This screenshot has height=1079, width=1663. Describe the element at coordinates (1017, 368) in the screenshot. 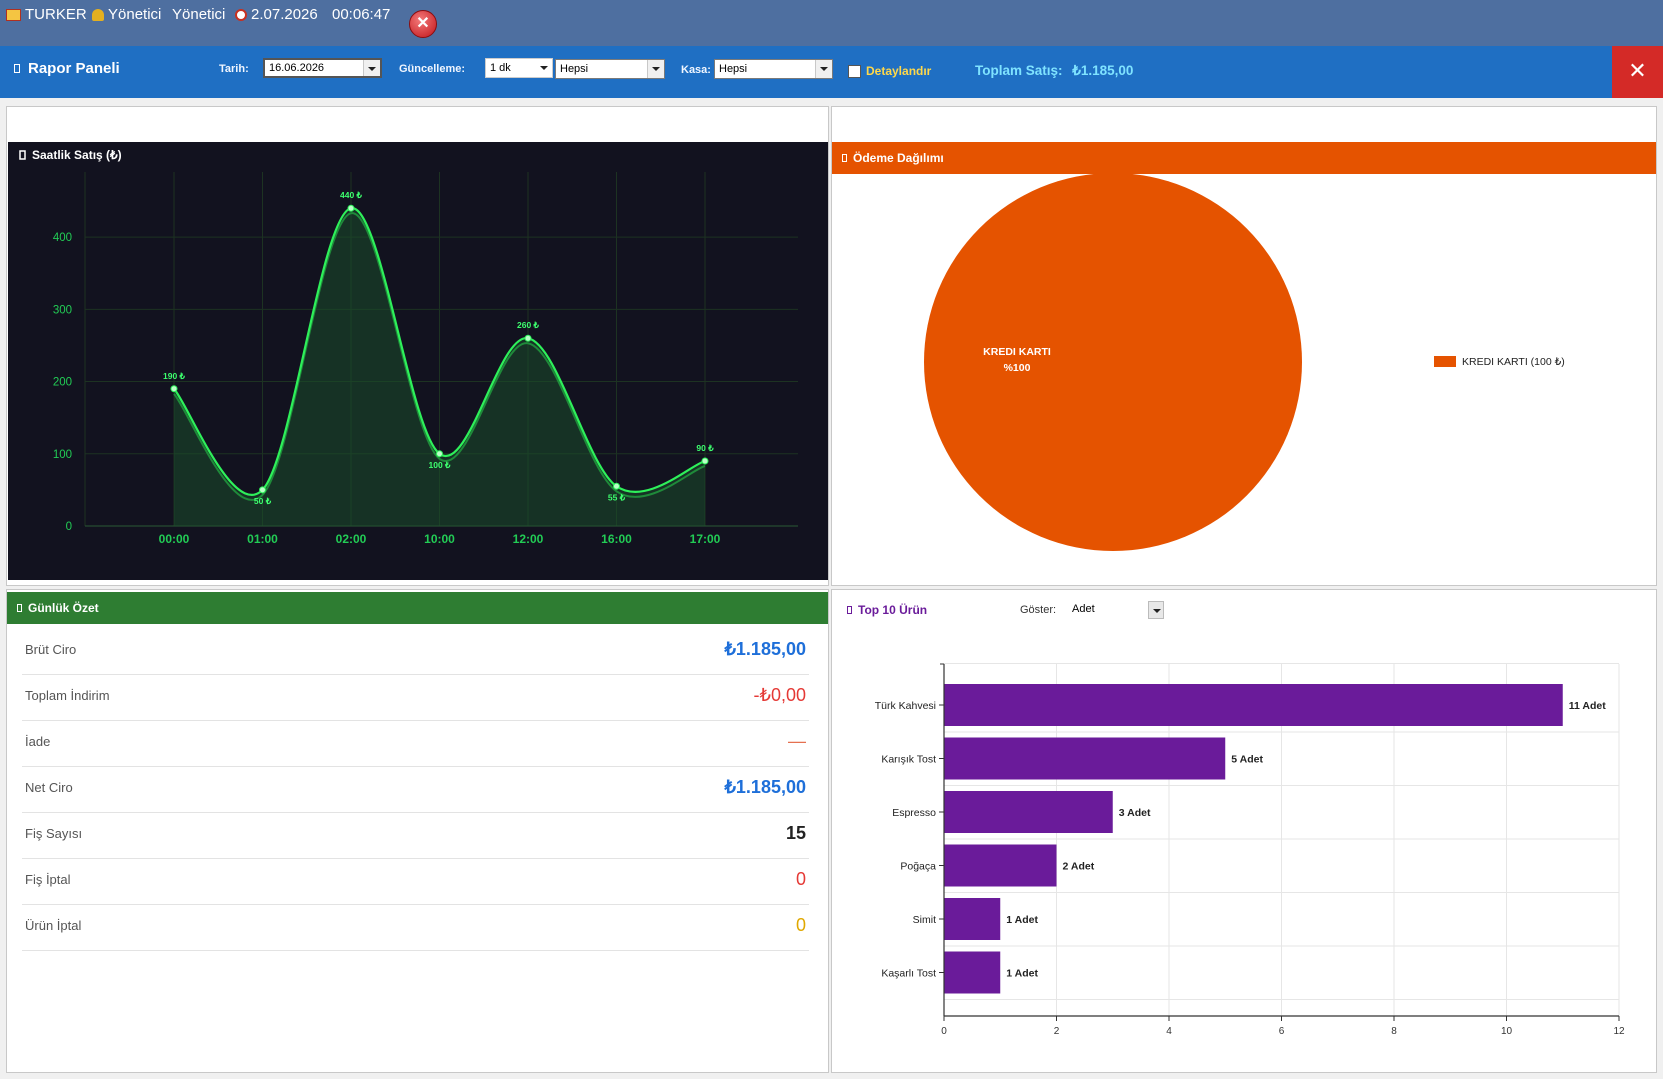

I see `pie-slice-percent: %100` at that location.